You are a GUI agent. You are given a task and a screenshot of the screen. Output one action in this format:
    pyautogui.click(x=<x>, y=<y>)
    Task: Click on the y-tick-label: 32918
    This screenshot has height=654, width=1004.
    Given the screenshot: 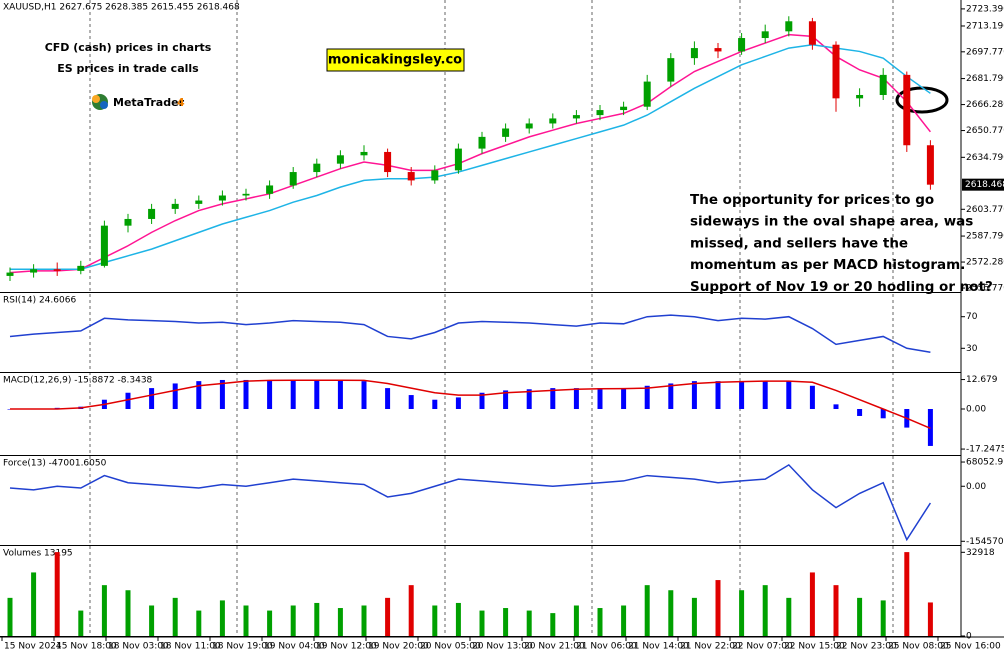 What is the action you would take?
    pyautogui.click(x=980, y=553)
    